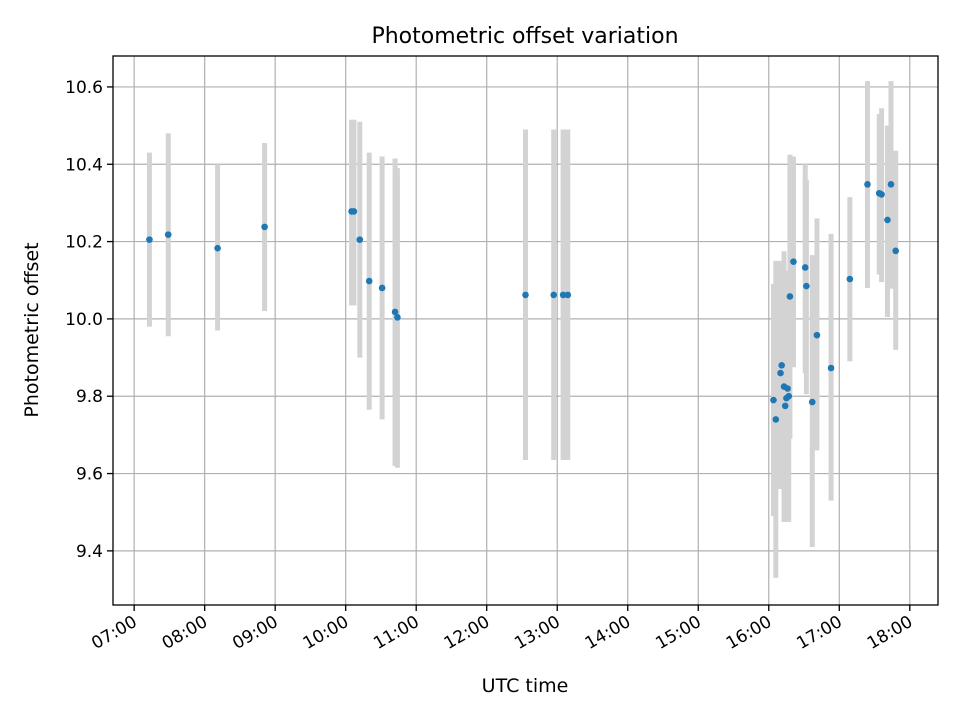 This screenshot has width=960, height=720. Describe the element at coordinates (185, 633) in the screenshot. I see `x-tick-label: 08:00` at that location.